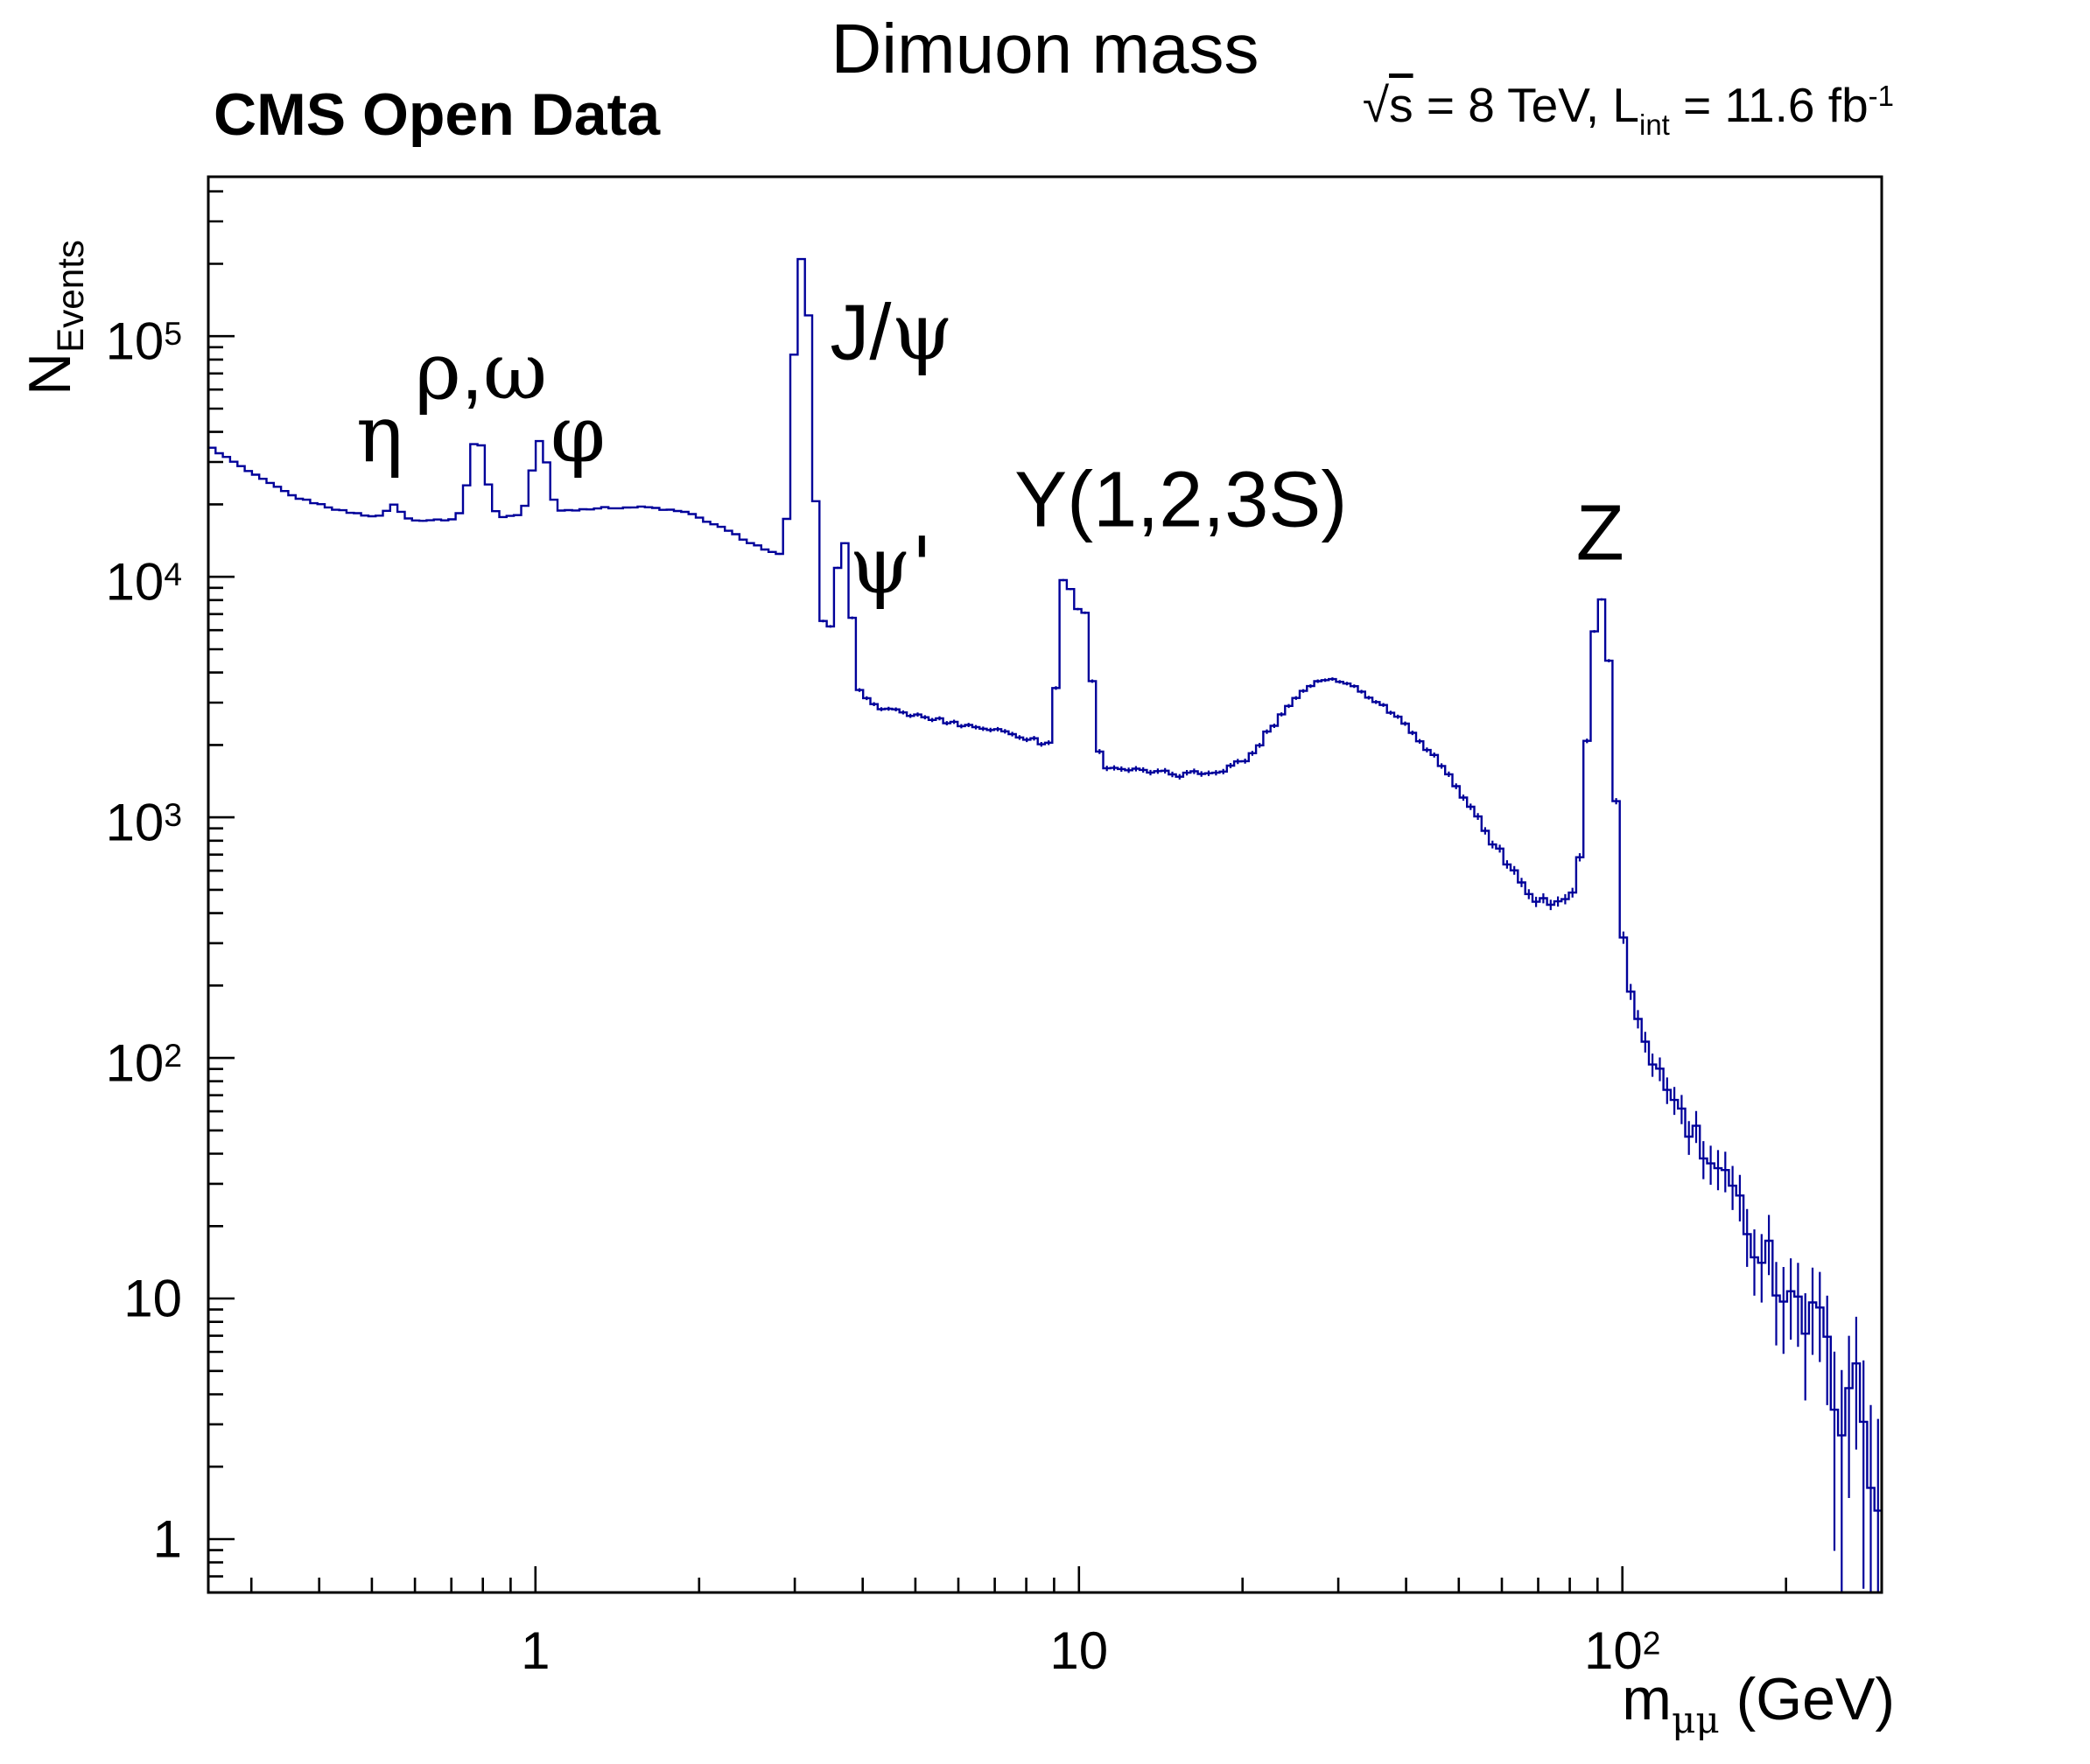 The image size is (2090, 1764). Describe the element at coordinates (1079, 1650) in the screenshot. I see `x-tick-label: 10` at that location.